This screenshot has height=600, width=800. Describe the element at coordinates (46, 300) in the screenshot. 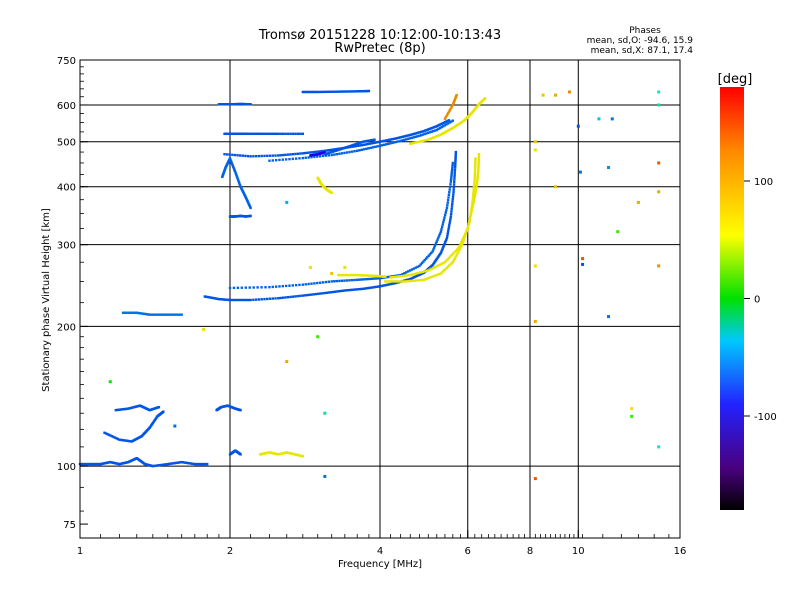

I see `y-axis-label: Stationary phase Virtual Height [km]` at that location.